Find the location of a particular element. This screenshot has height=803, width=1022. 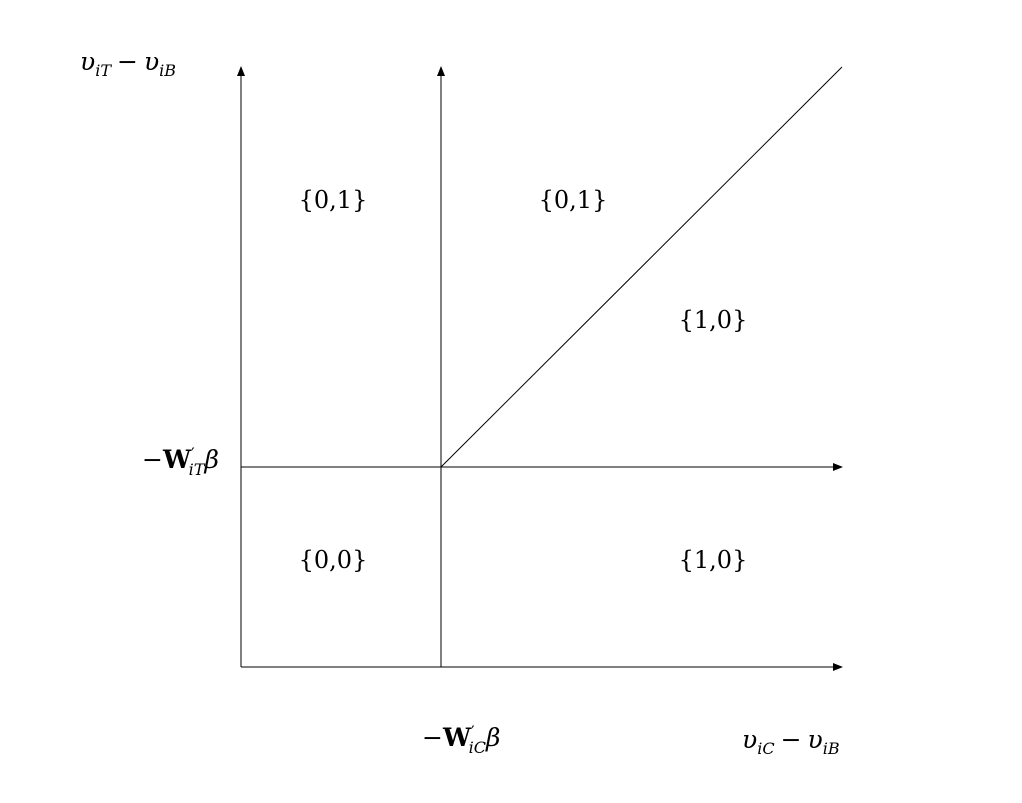

x-axis-label: υiC − υiB is located at coordinates (791, 741).